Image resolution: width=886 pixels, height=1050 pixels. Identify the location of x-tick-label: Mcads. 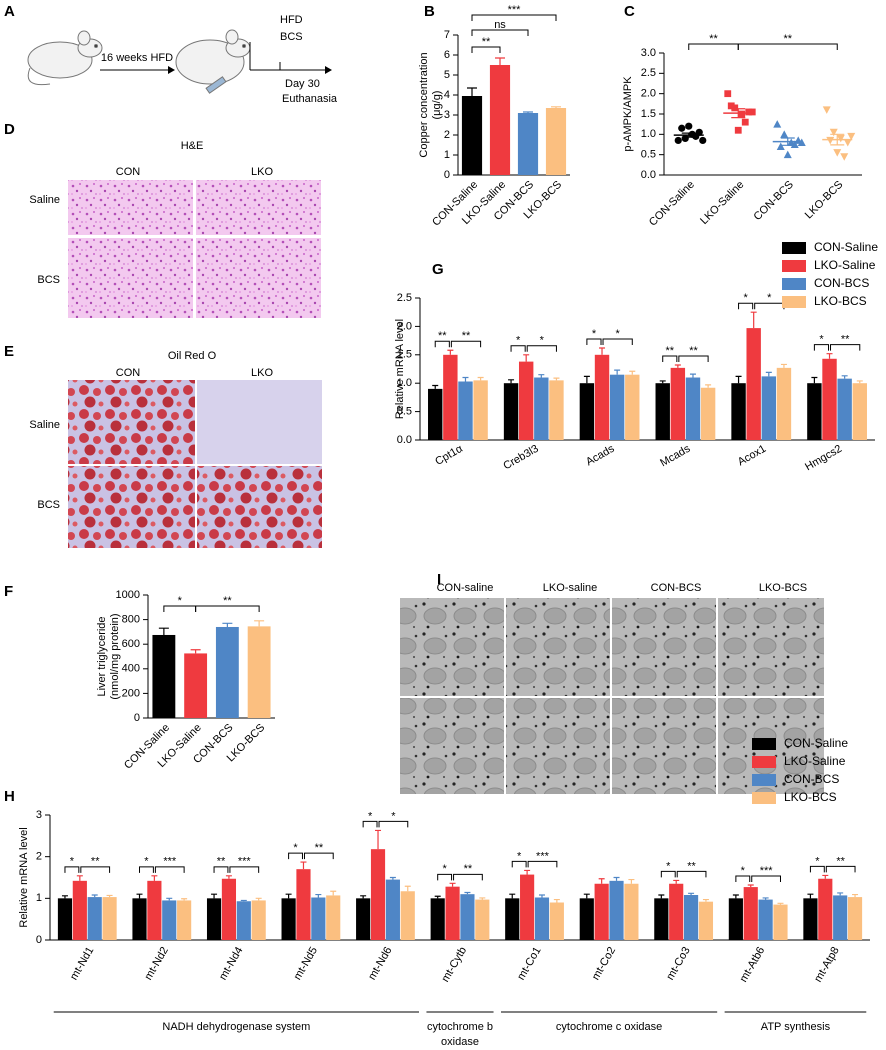
(675, 455).